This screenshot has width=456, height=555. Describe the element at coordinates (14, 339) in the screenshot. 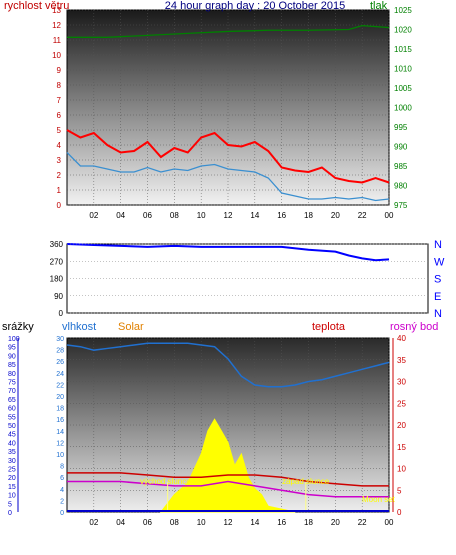

I see `rain-tick-label: 100` at that location.